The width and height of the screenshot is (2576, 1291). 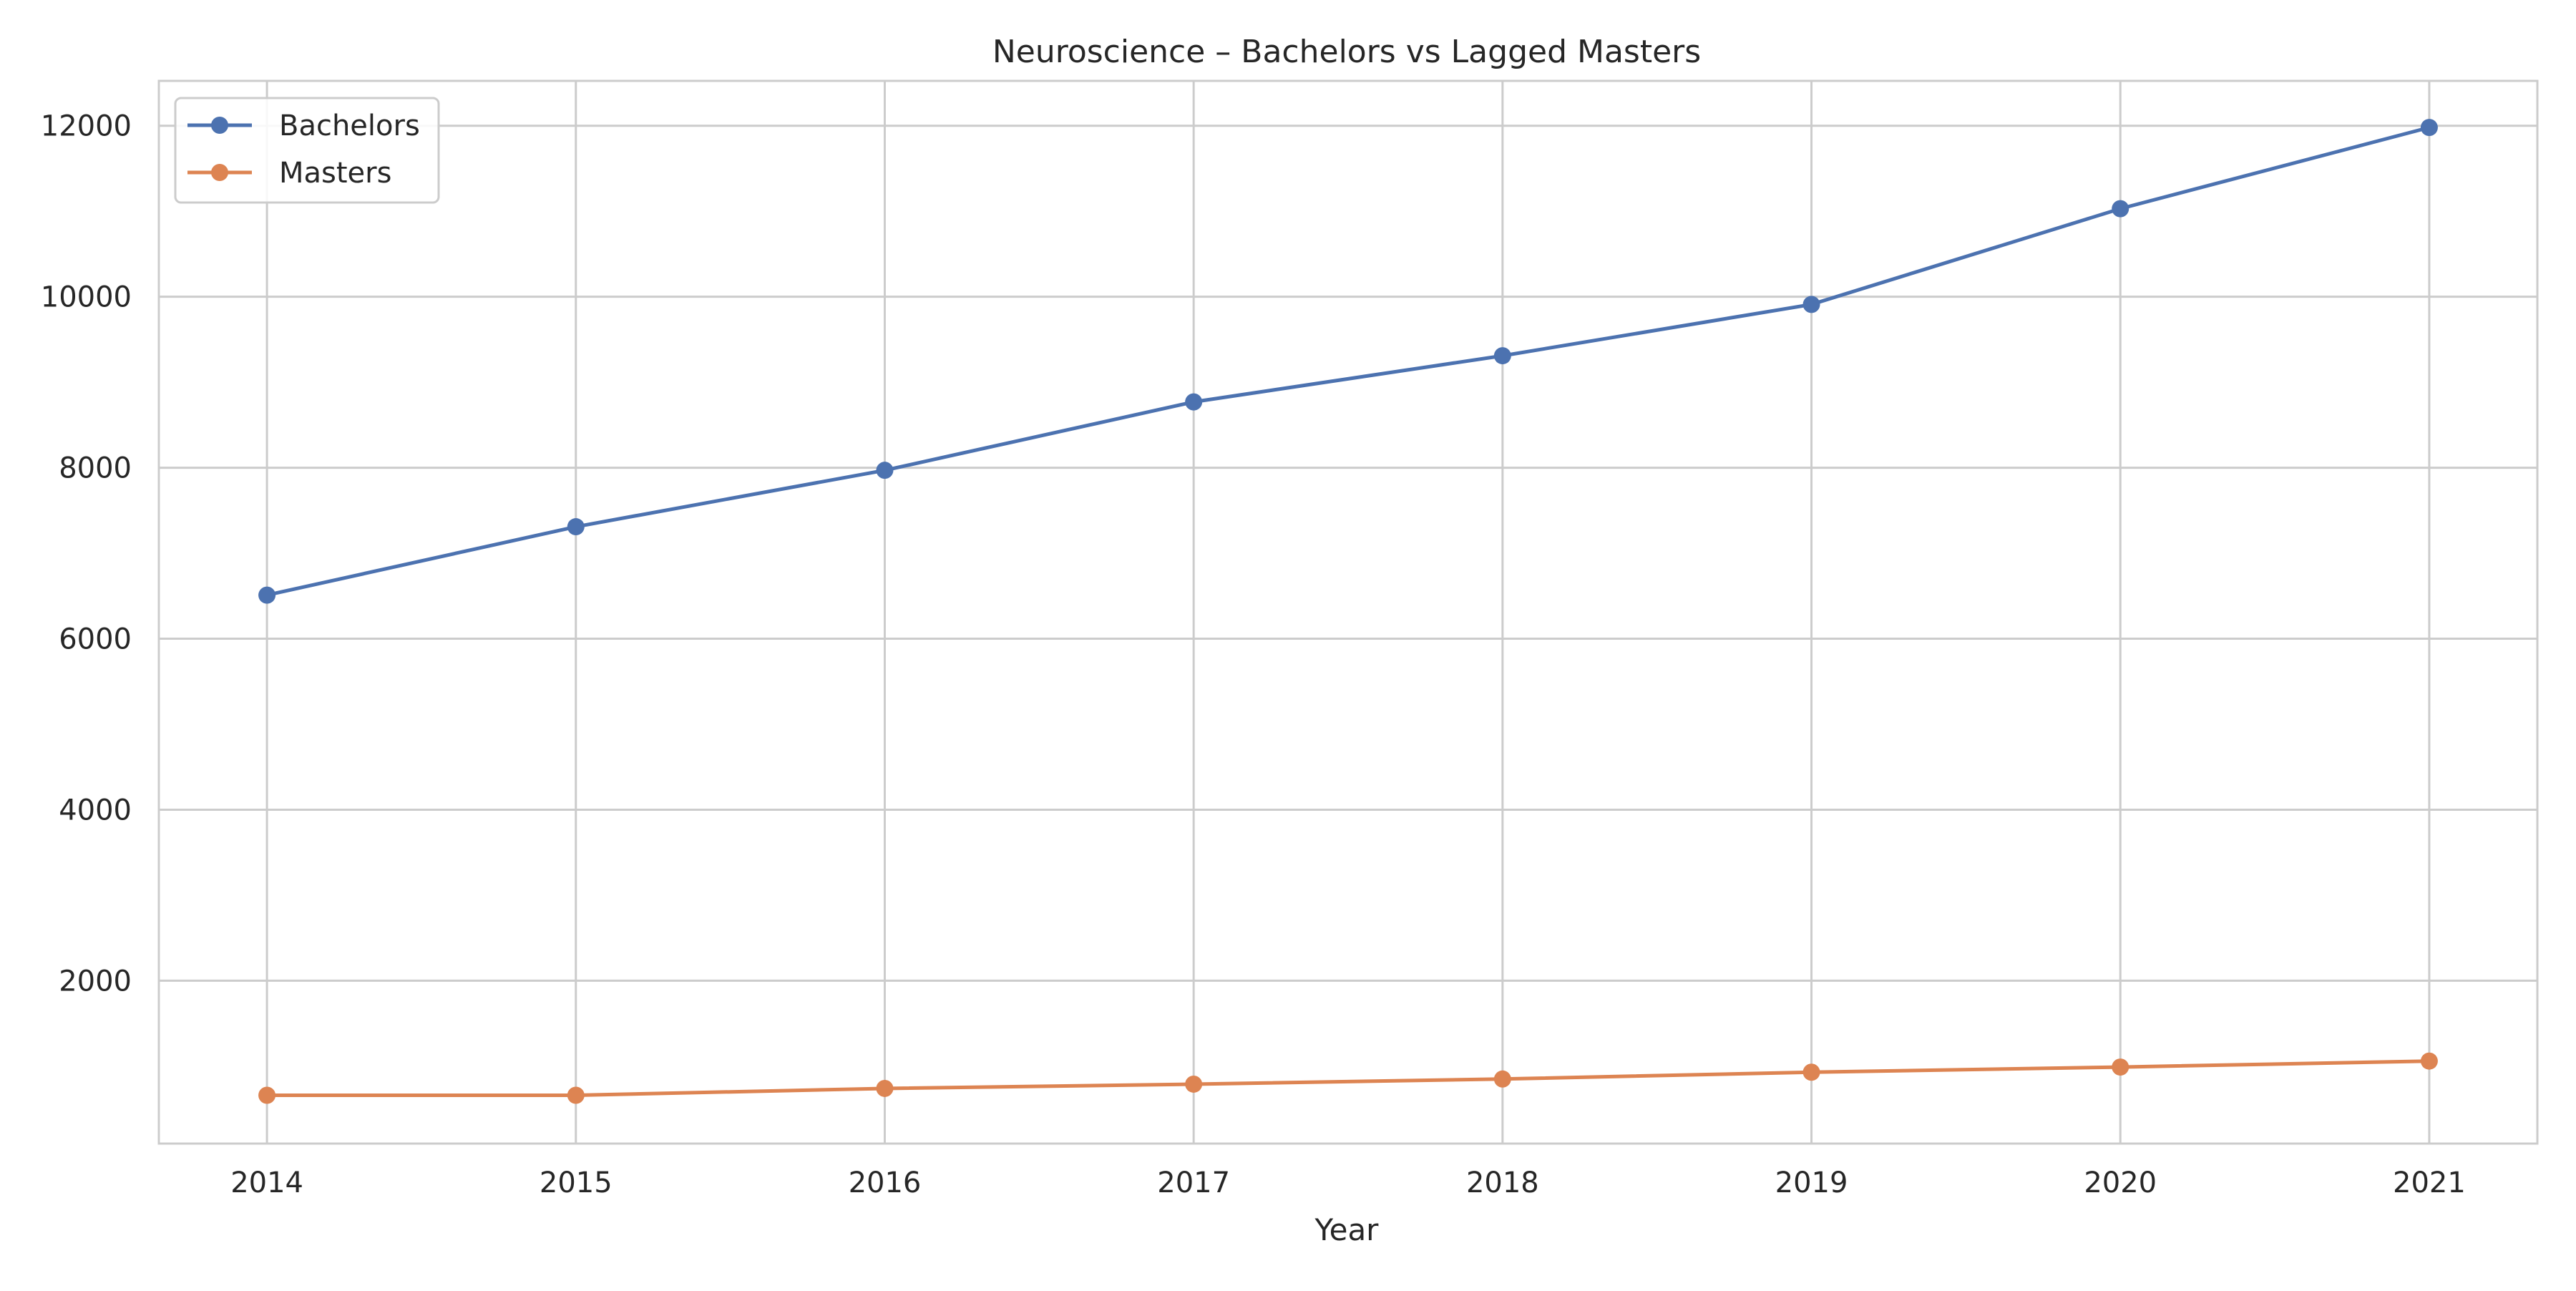 I want to click on y-tick-label: 8000, so click(x=95, y=468).